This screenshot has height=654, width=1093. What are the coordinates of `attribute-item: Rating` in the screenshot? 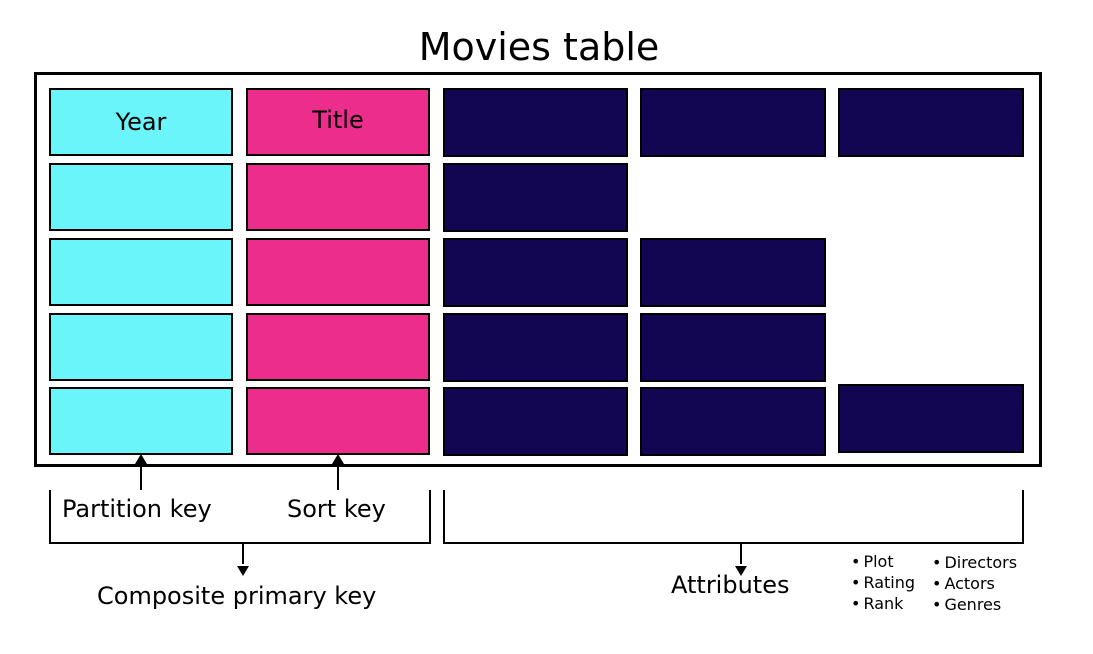 It's located at (883, 582).